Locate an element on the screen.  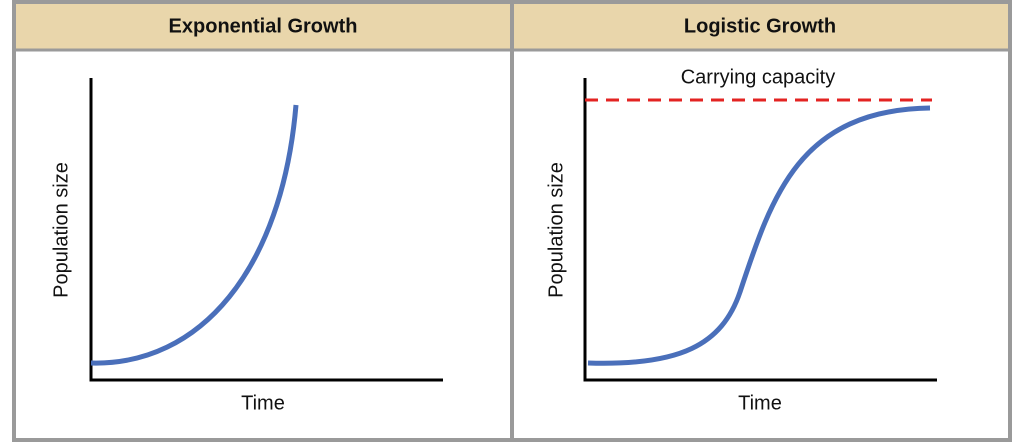
annotation: Carrying capacity is located at coordinates (758, 77).